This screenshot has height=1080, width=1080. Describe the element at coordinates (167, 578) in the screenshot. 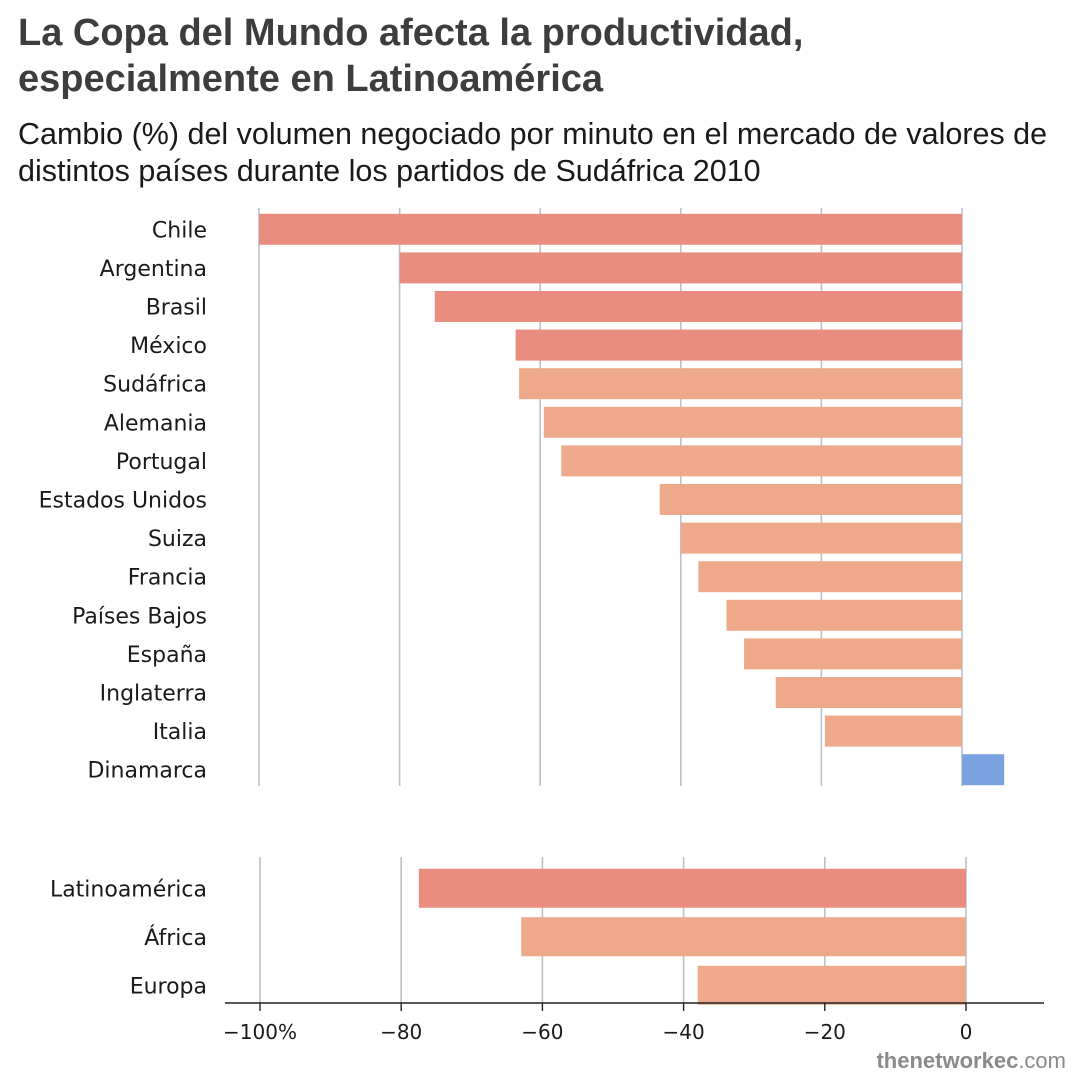

I see `label-francia: Francia` at that location.